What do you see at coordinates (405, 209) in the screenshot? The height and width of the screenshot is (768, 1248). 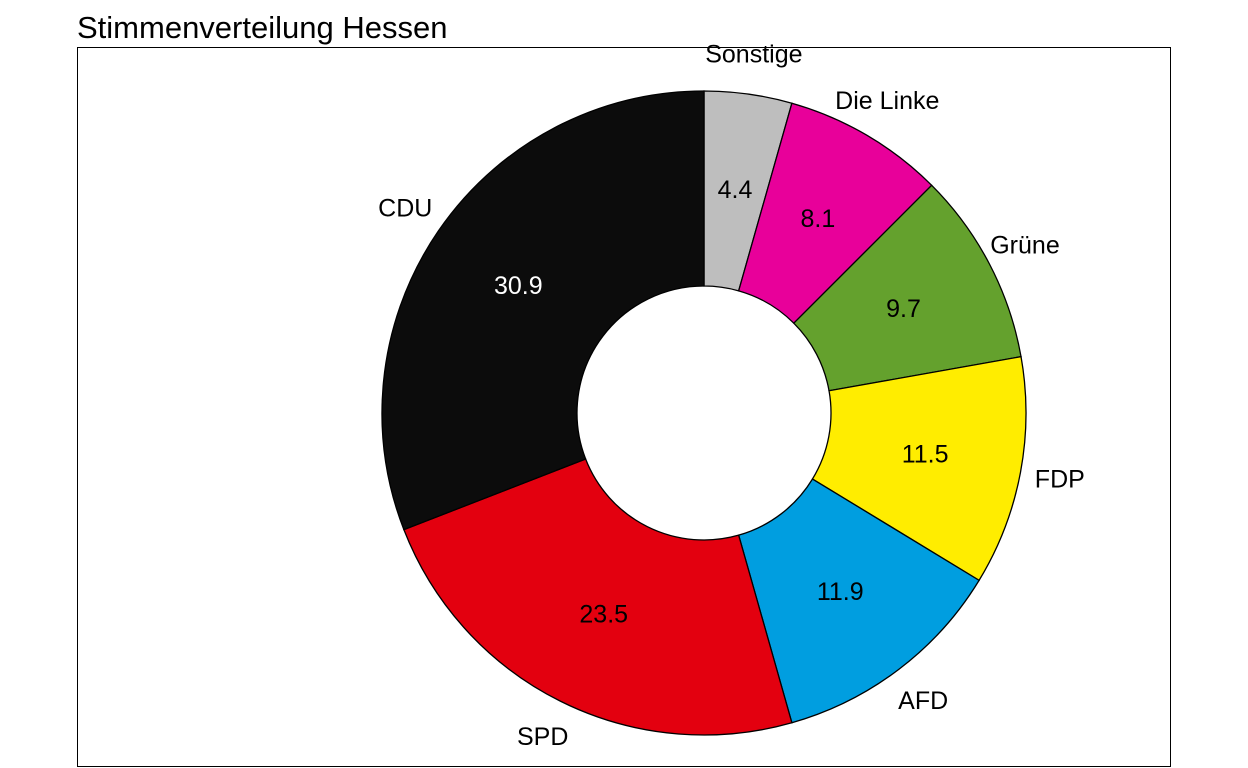 I see `category-label-cdu: CDU` at bounding box center [405, 209].